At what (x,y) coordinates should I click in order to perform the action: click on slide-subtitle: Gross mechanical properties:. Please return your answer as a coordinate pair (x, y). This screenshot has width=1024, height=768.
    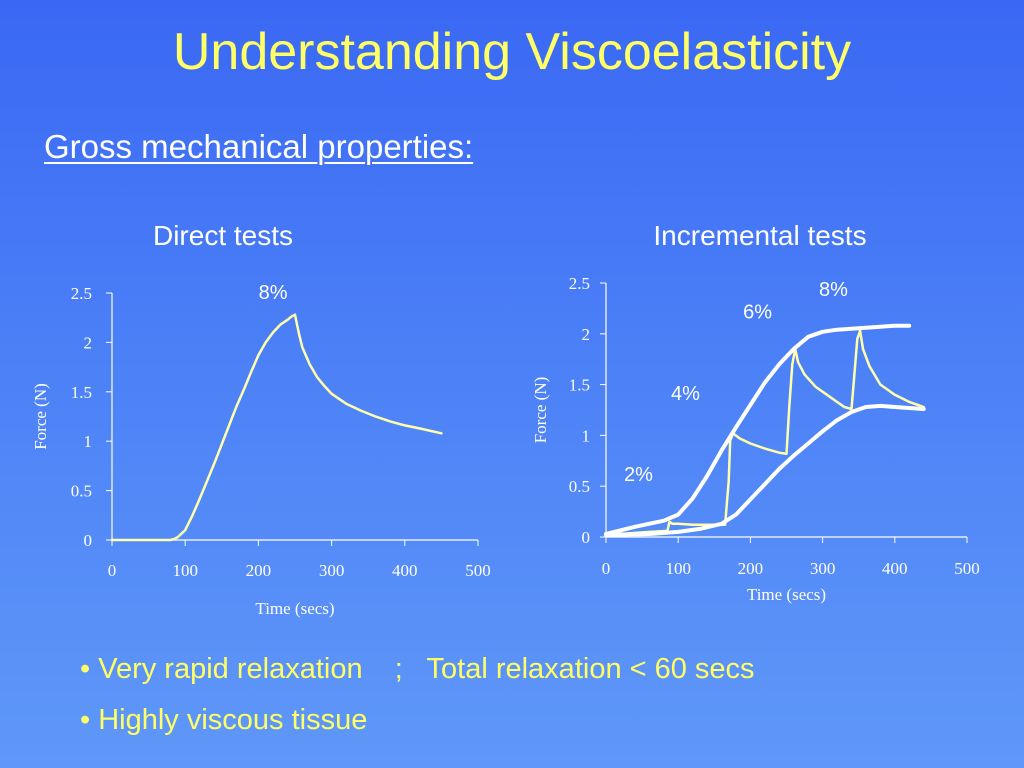
    Looking at the image, I should click on (259, 146).